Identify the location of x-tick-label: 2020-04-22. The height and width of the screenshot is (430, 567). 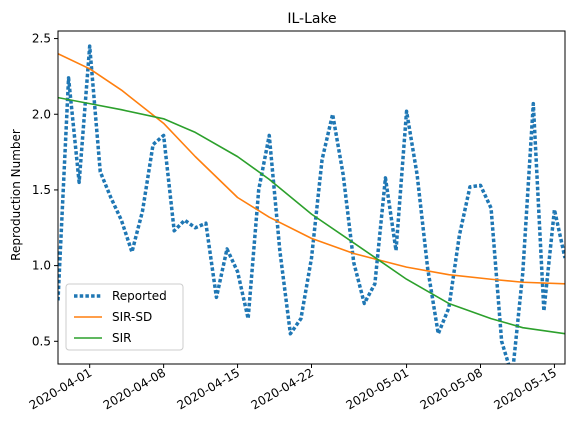
(282, 388).